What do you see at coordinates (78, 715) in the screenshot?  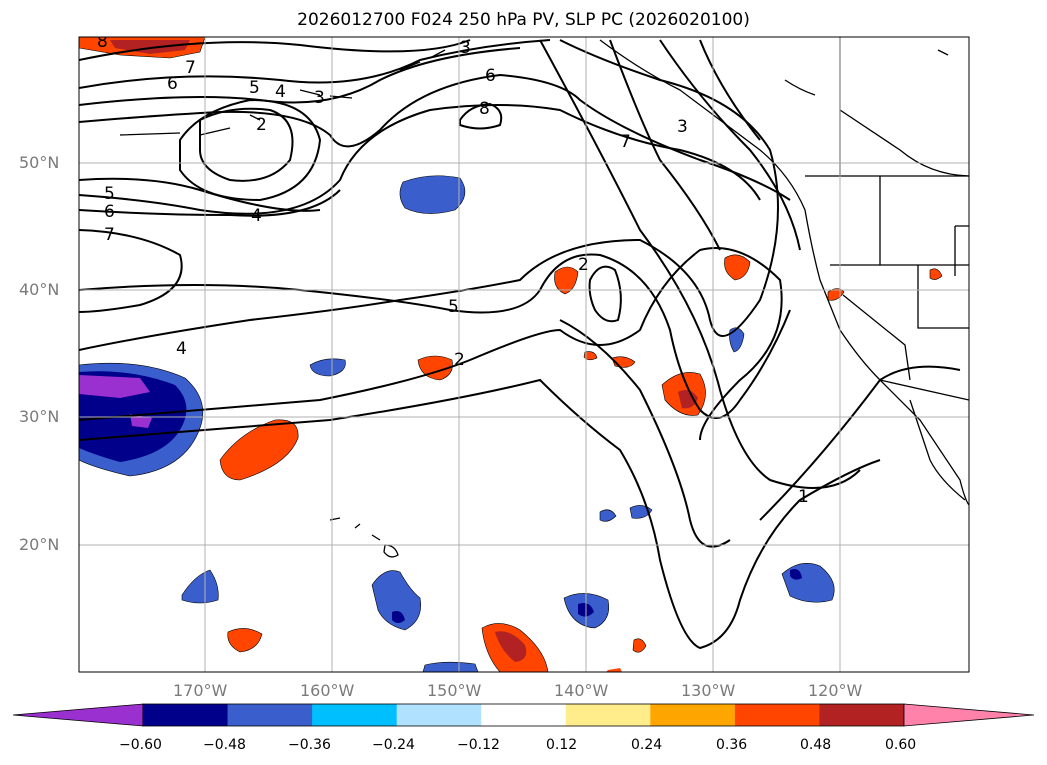 I see `colorbar-extend-low` at bounding box center [78, 715].